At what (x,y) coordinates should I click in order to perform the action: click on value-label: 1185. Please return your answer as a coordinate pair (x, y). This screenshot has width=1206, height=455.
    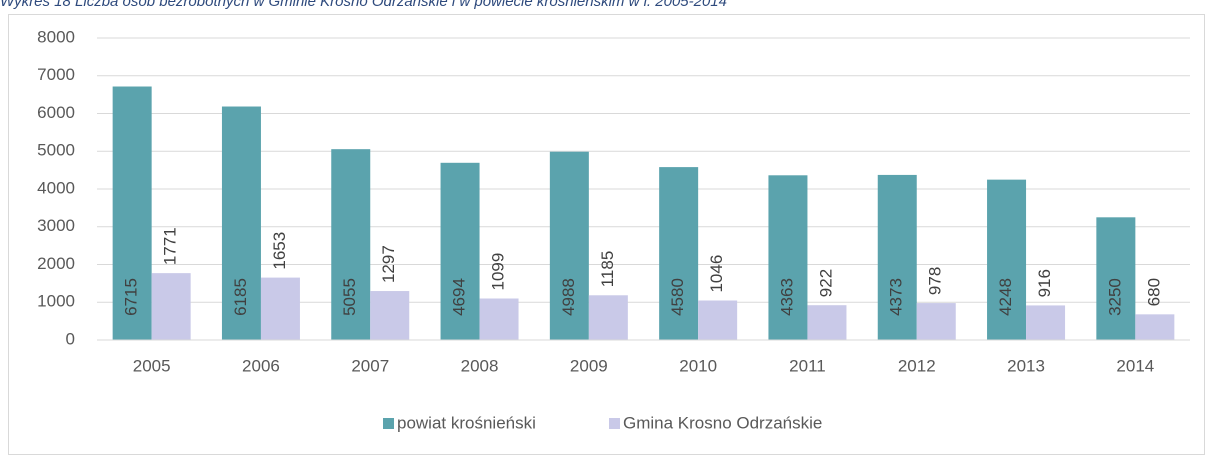
    Looking at the image, I should click on (607, 269).